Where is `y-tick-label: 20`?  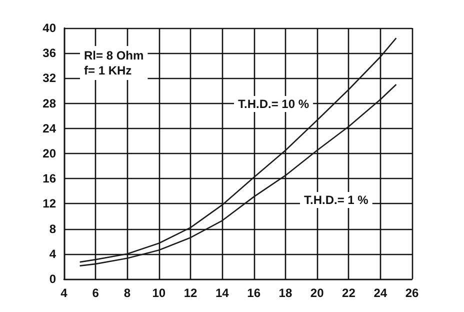 y-tick-label: 20 is located at coordinates (49, 153).